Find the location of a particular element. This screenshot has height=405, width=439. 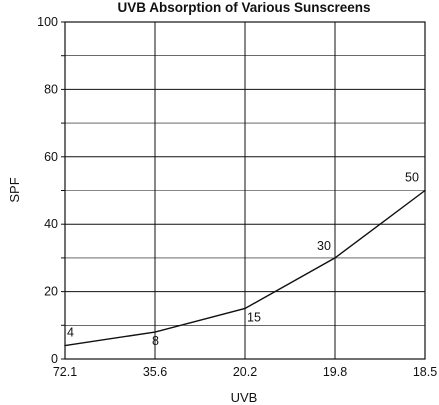

y-axis-label: SPF is located at coordinates (14, 189).